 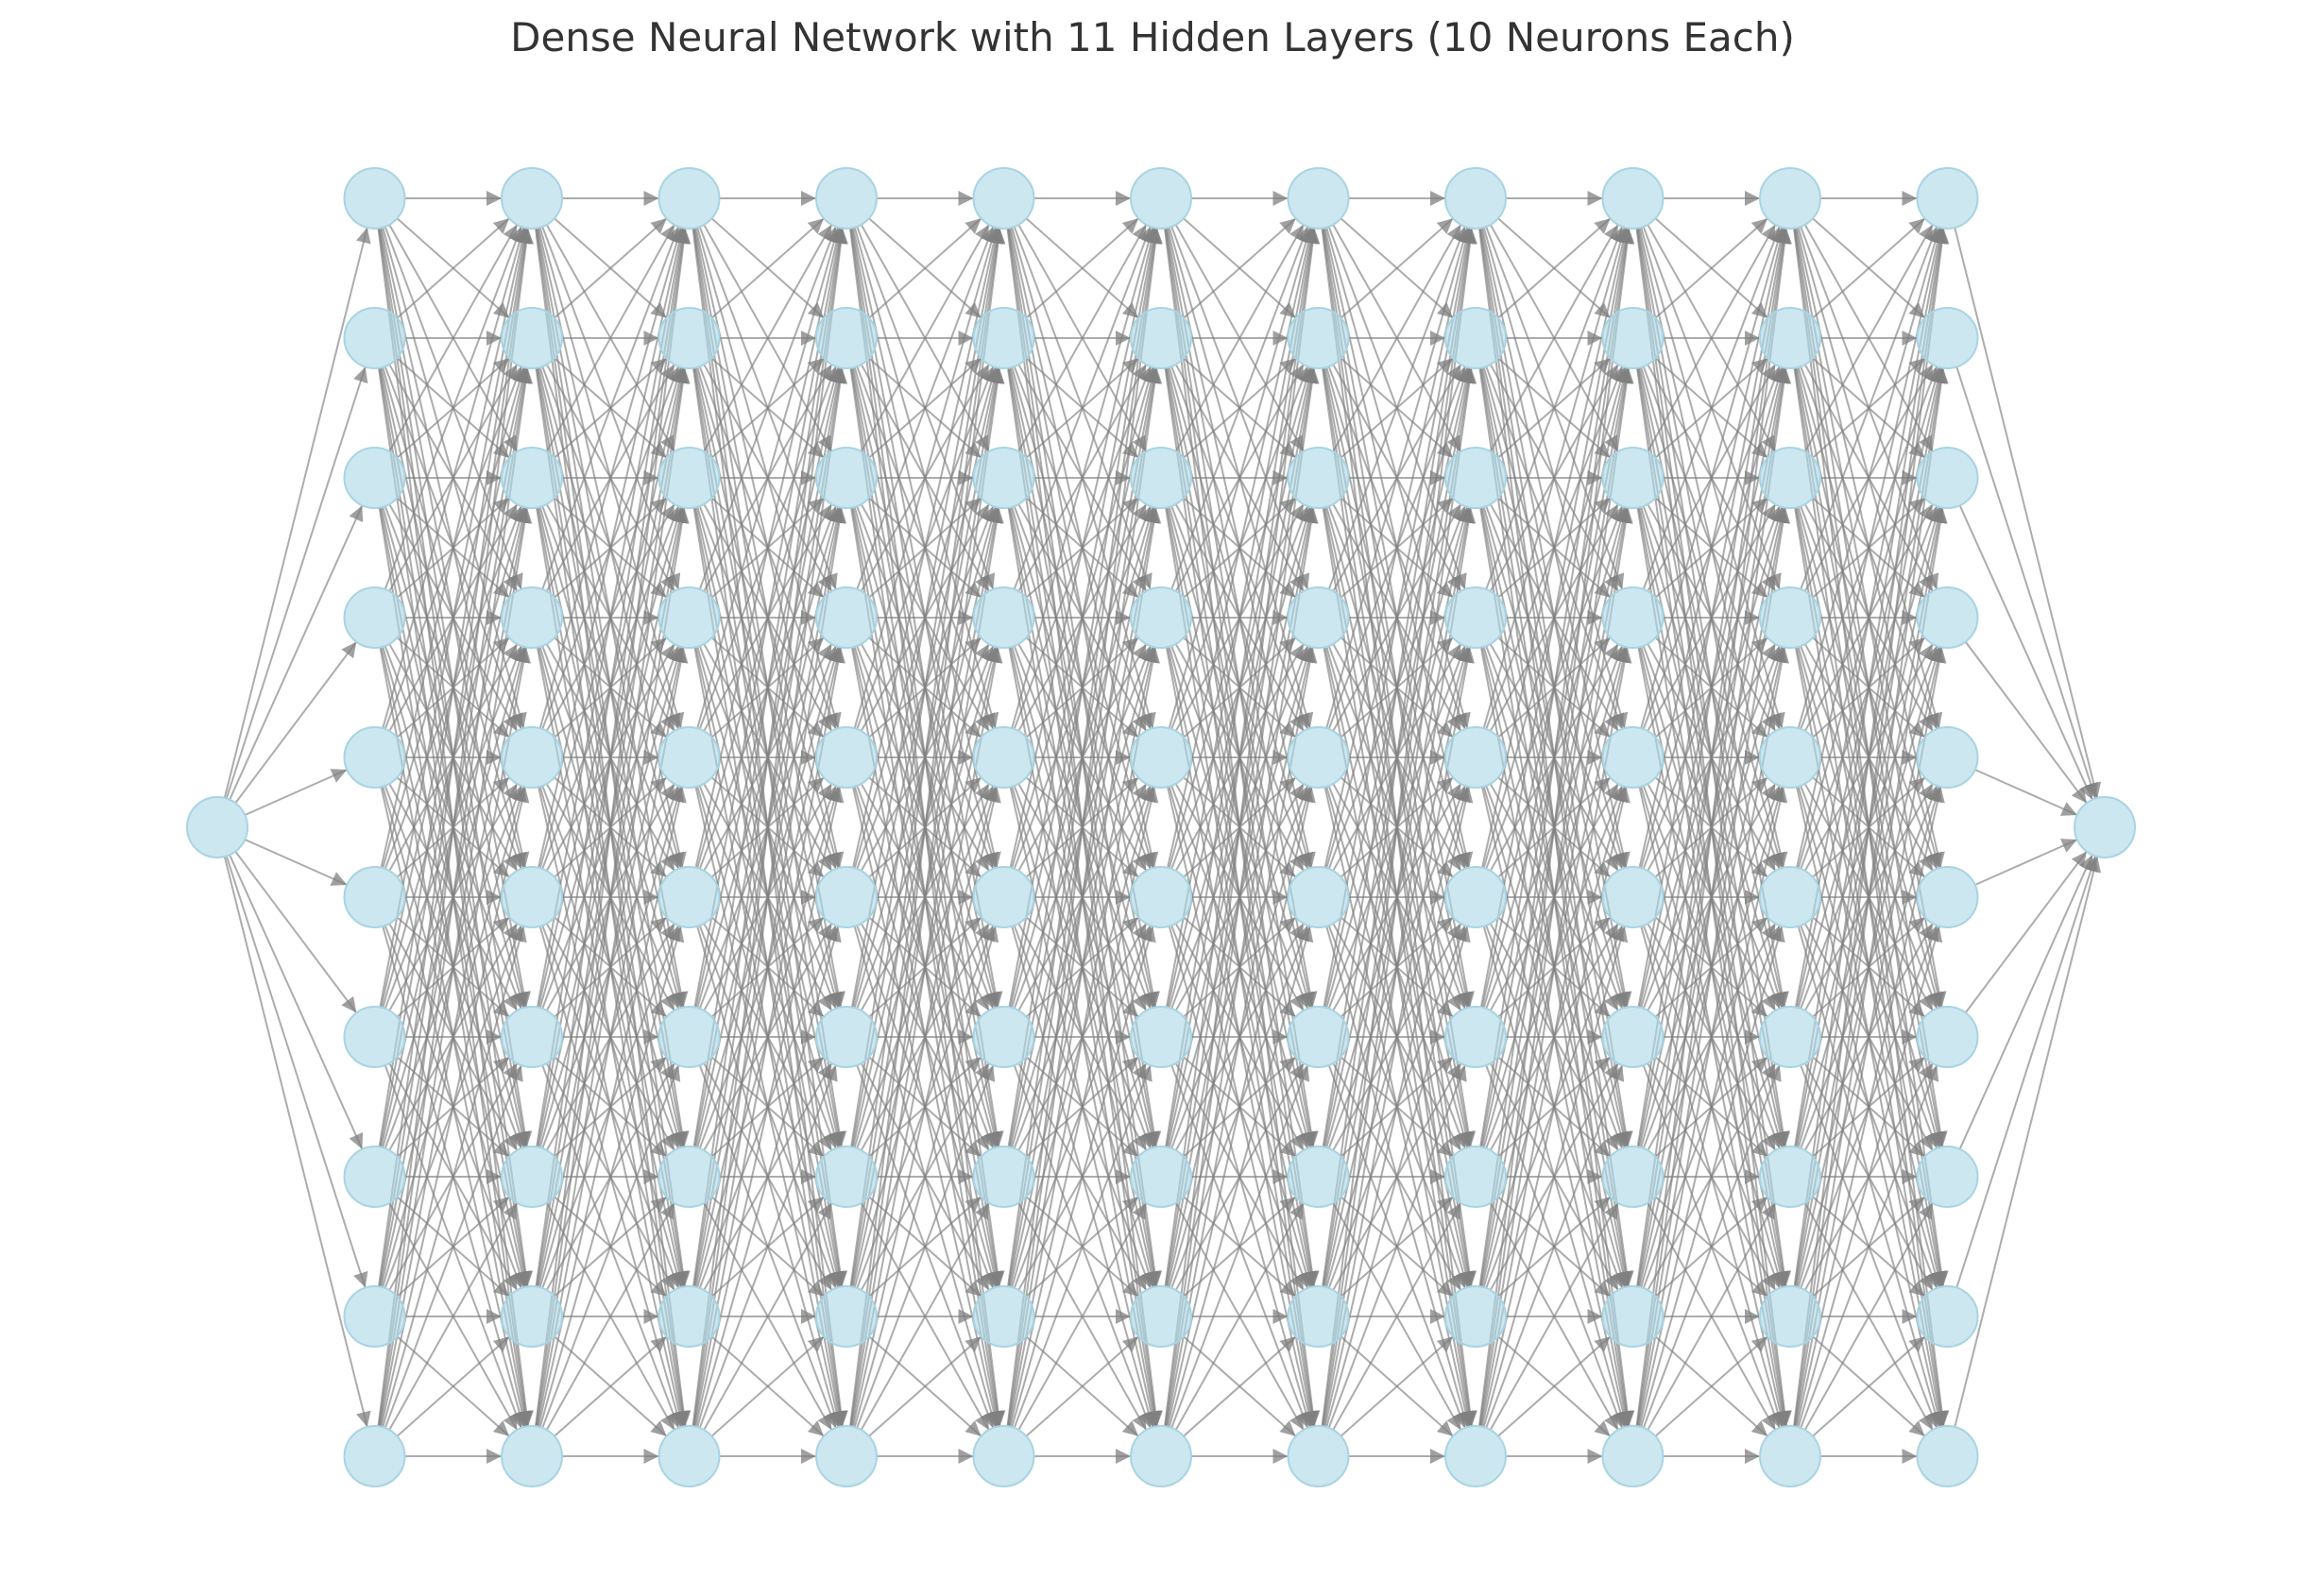 I want to click on output-neuron, so click(x=2105, y=827).